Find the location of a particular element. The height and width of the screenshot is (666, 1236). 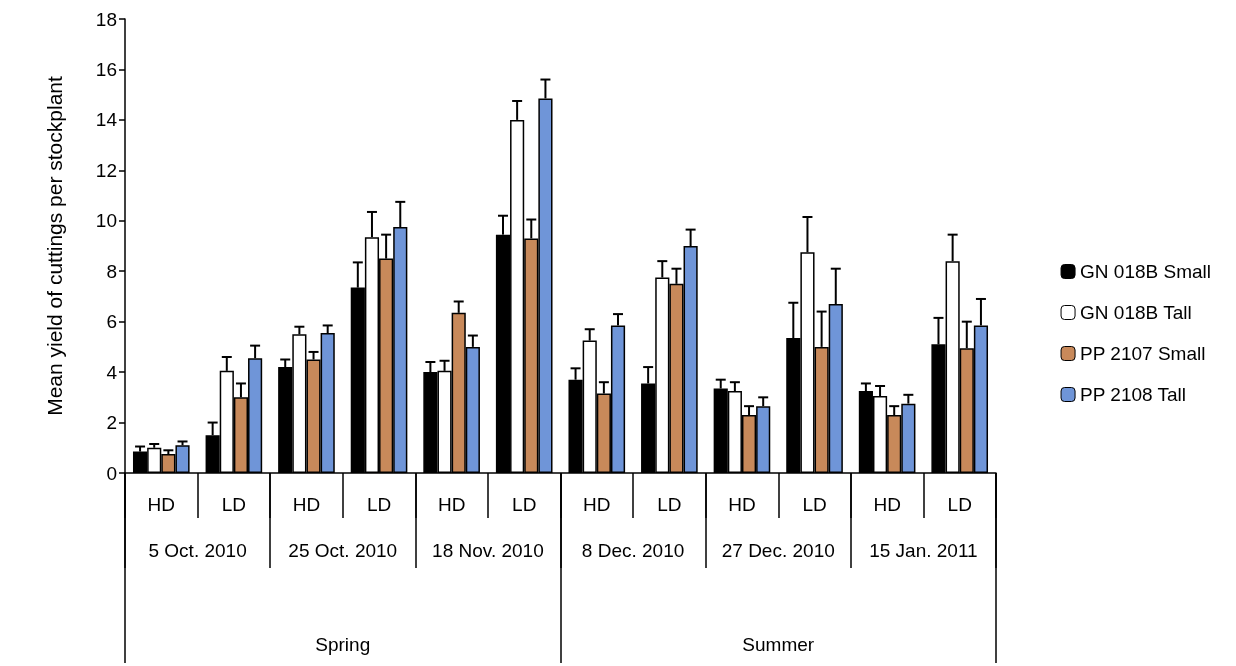

y-tick-label: 18 is located at coordinates (106, 19).